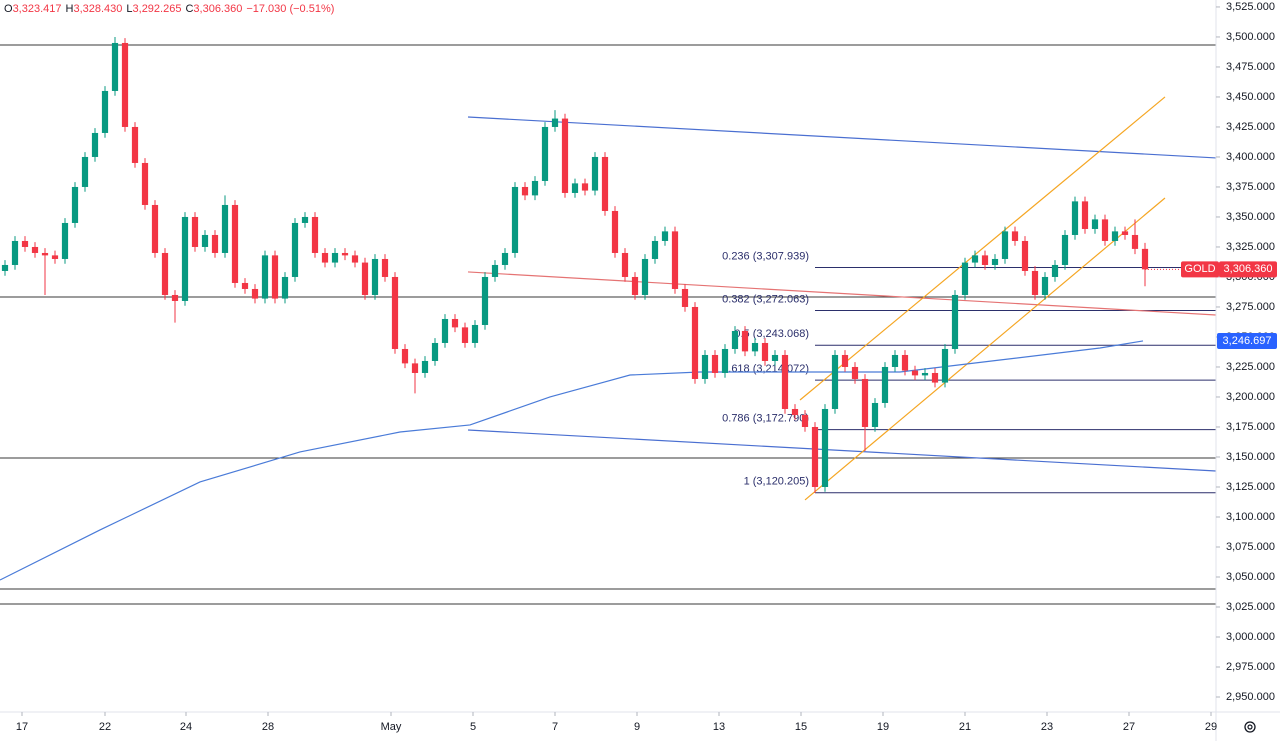  Describe the element at coordinates (105, 727) in the screenshot. I see `x-tick-label: 22` at that location.